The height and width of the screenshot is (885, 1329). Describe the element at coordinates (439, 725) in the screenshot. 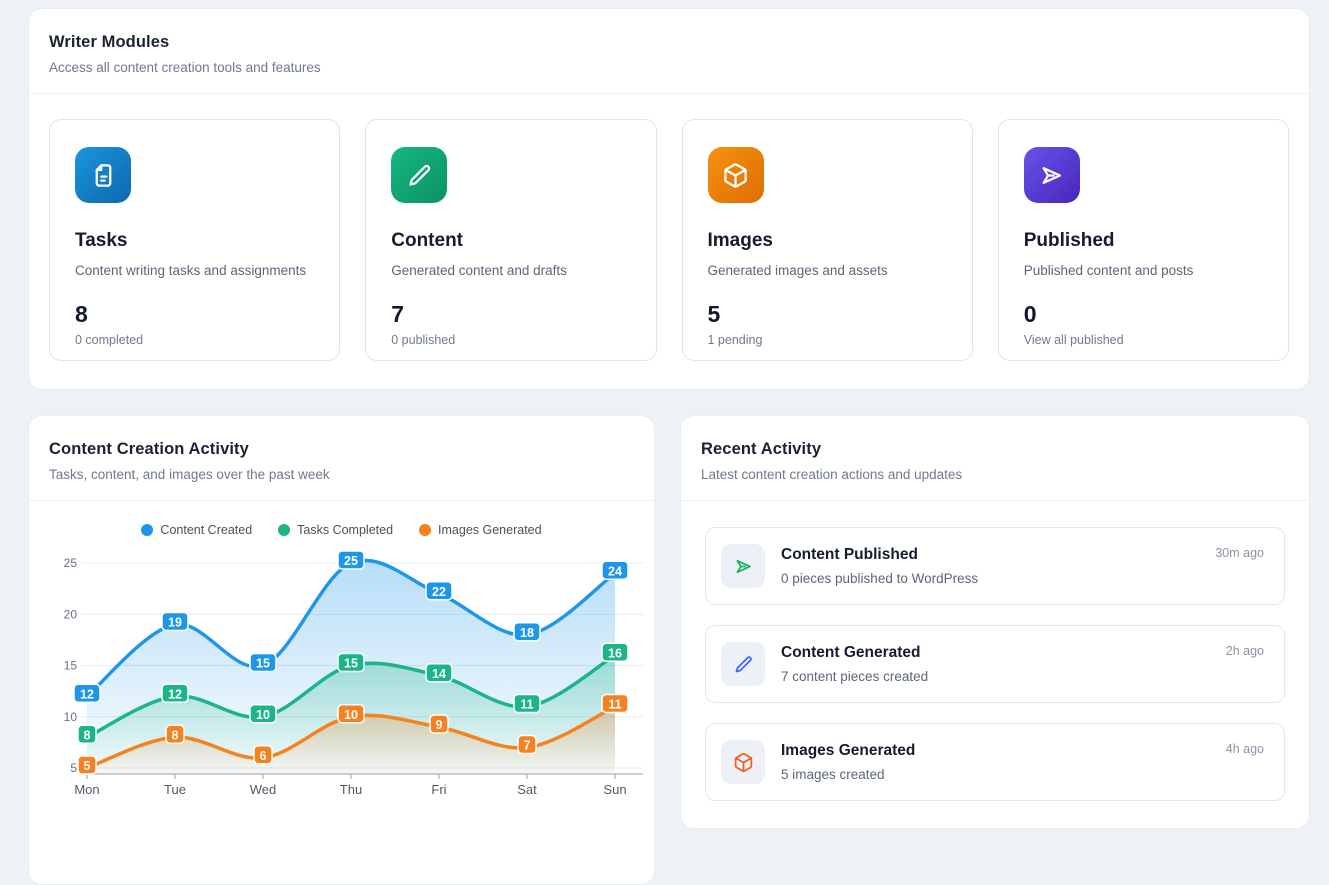

I see `svg-text: 9` at that location.